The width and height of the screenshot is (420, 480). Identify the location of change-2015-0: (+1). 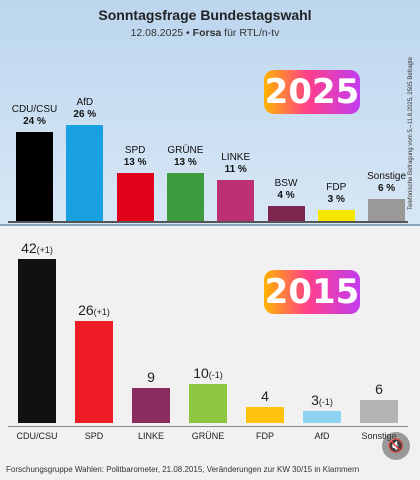
(44, 250).